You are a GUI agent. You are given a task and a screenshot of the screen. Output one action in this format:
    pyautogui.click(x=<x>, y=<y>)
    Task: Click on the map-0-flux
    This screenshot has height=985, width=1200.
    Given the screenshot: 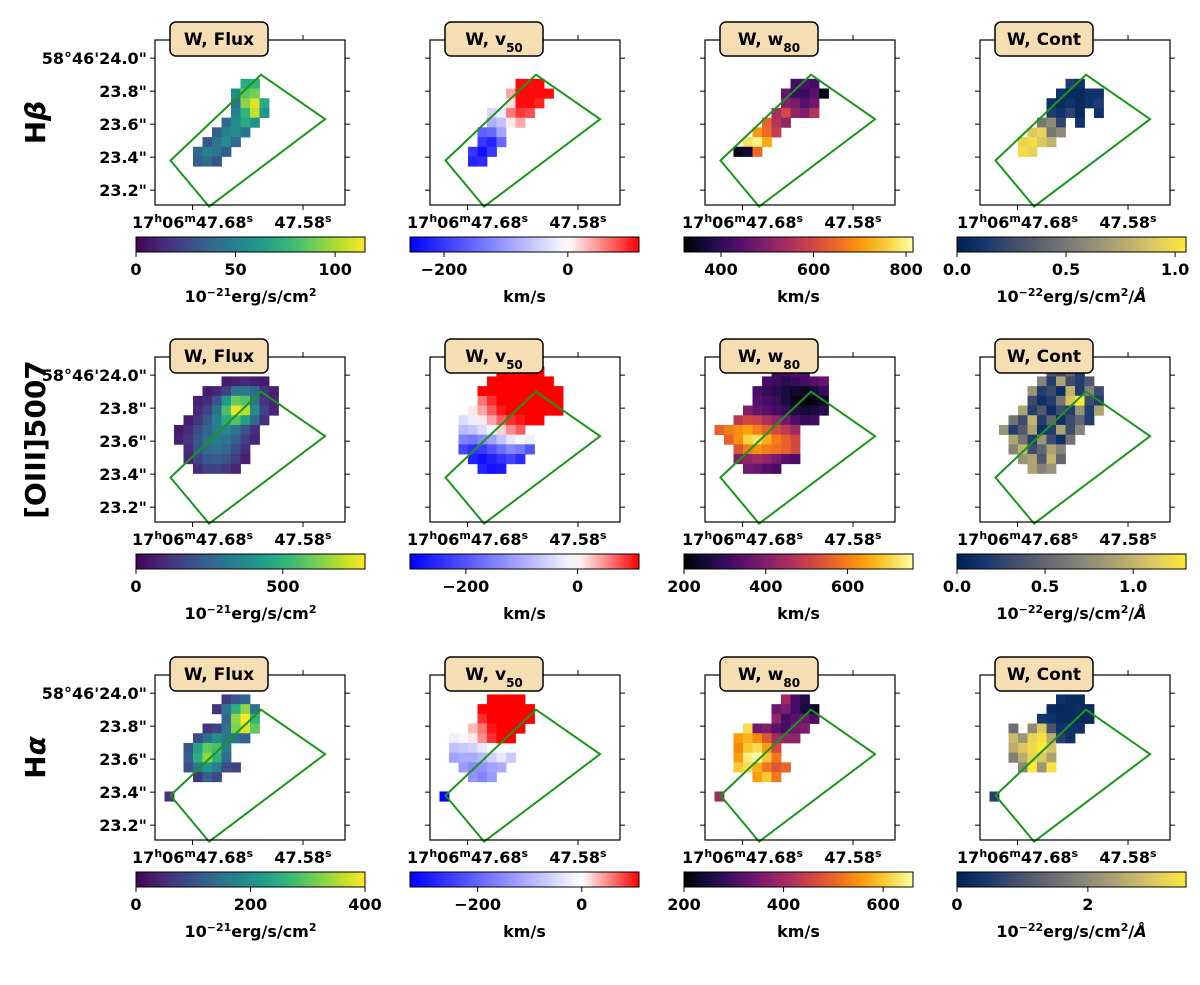 What is the action you would take?
    pyautogui.click(x=231, y=122)
    